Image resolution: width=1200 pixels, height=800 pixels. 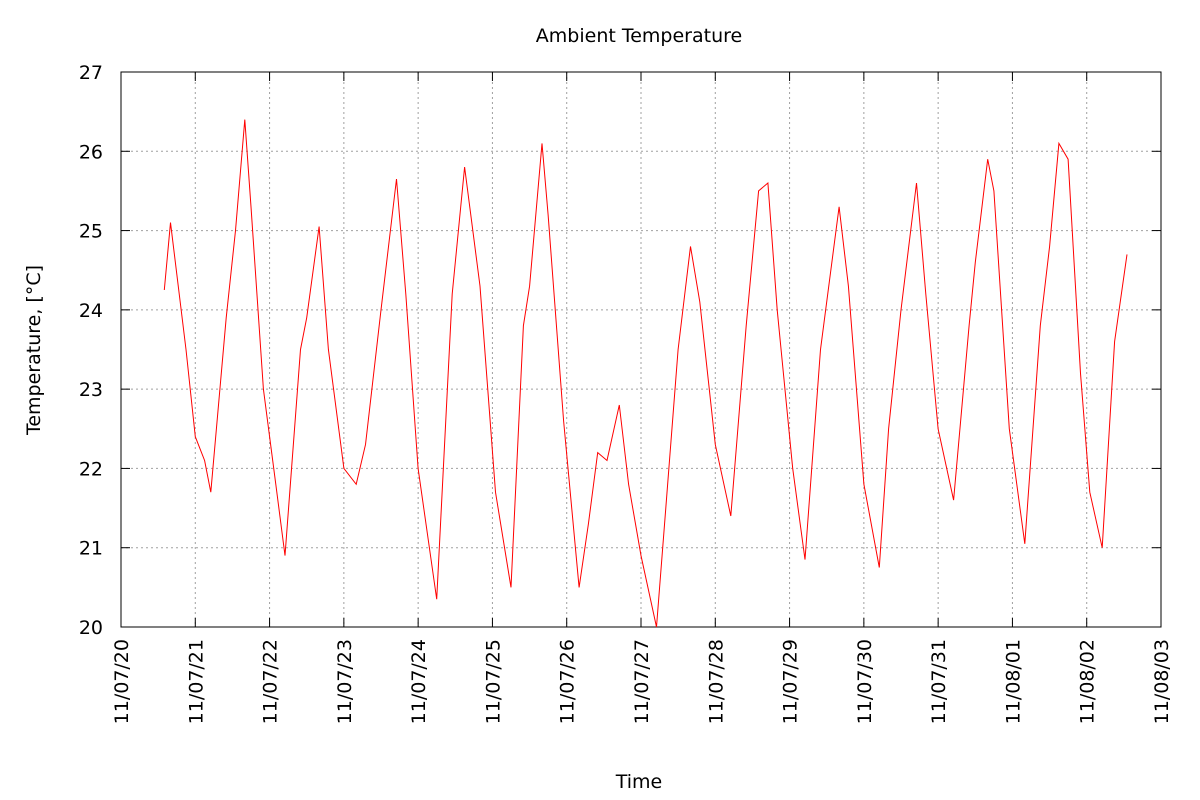 What do you see at coordinates (716, 681) in the screenshot?
I see `x-tick-label: 11/07/28` at bounding box center [716, 681].